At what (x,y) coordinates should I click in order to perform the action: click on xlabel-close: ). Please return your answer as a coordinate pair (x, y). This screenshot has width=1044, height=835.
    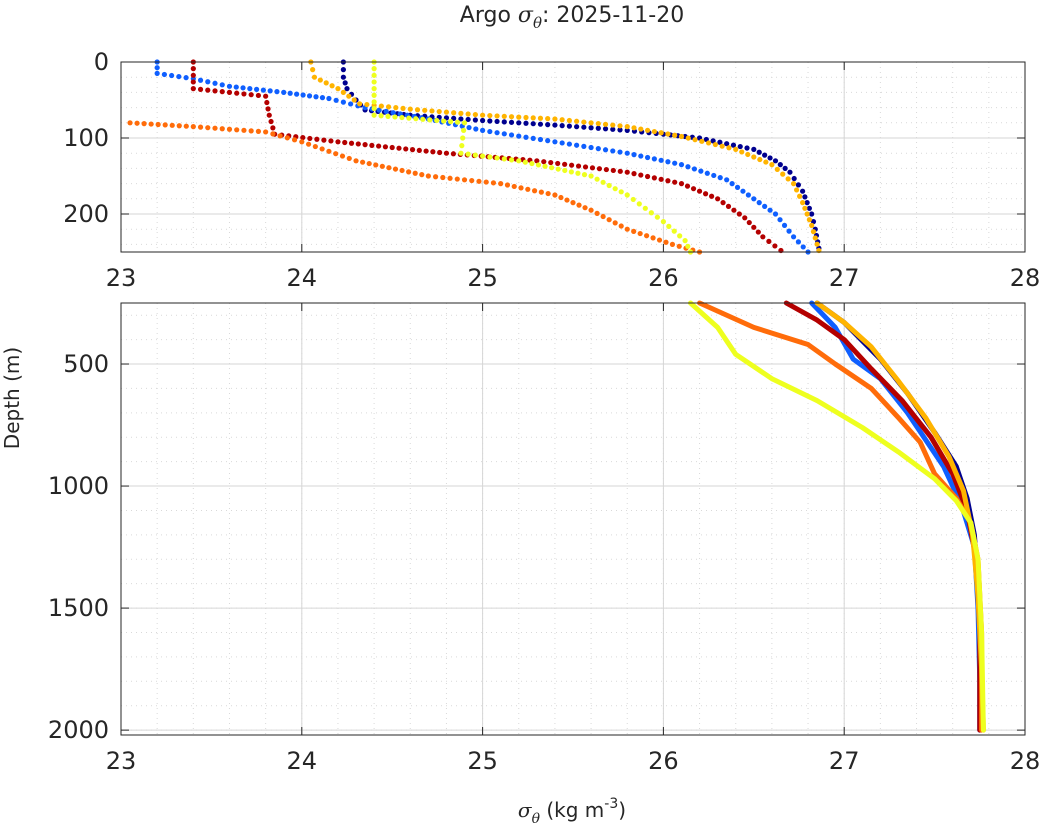
    Looking at the image, I should click on (622, 810).